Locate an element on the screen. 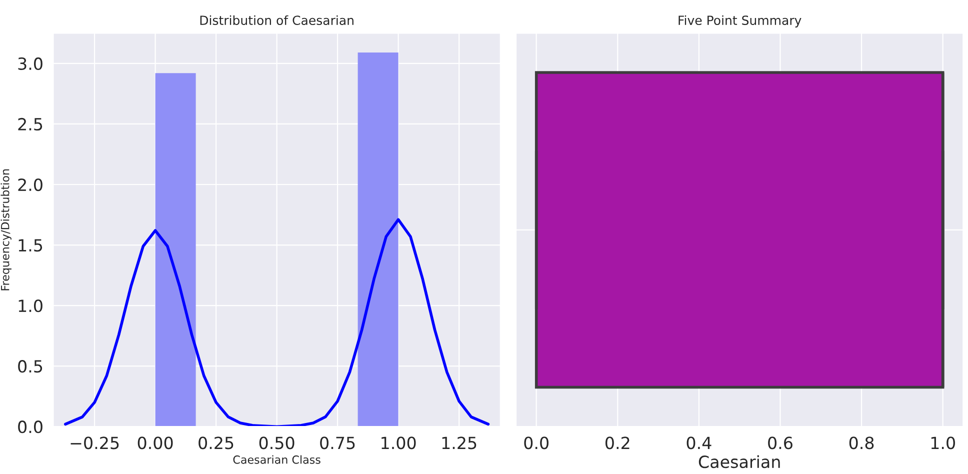 This screenshot has width=968, height=474. y-tick-label: 0.0 is located at coordinates (30, 427).